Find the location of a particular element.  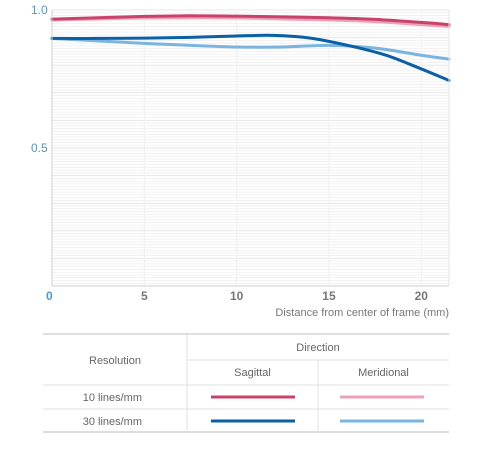

x-tick-label: 0 is located at coordinates (49, 296).